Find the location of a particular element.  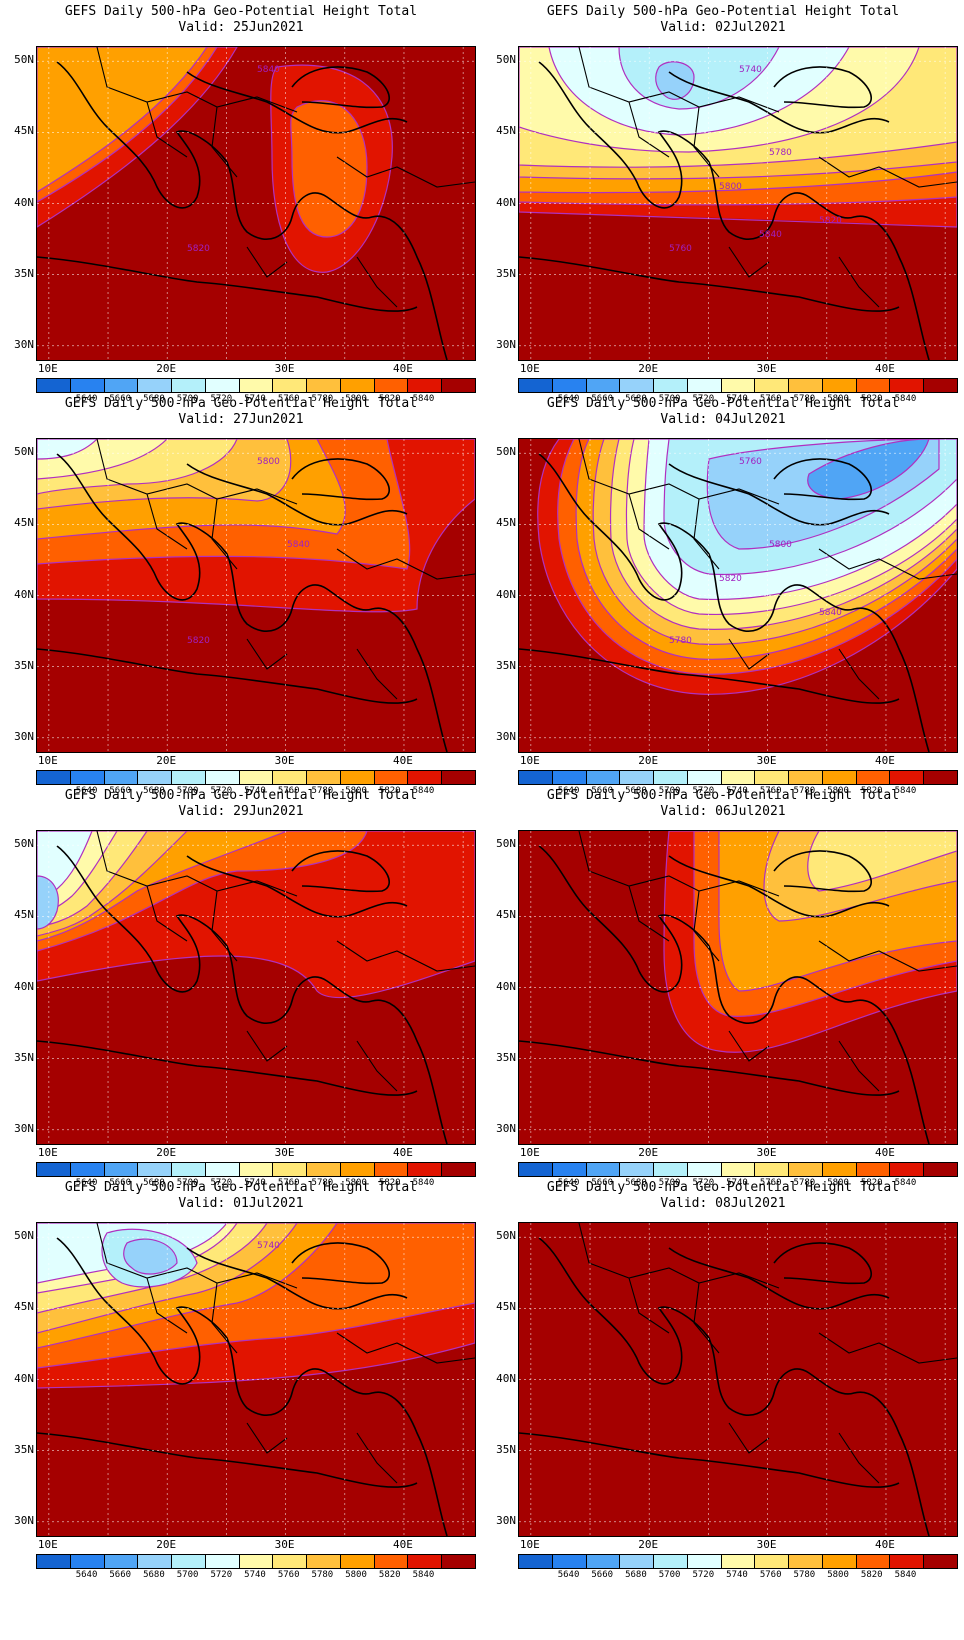

panel-valid-date: Valid: 02Jul2021 is located at coordinates (723, 27).